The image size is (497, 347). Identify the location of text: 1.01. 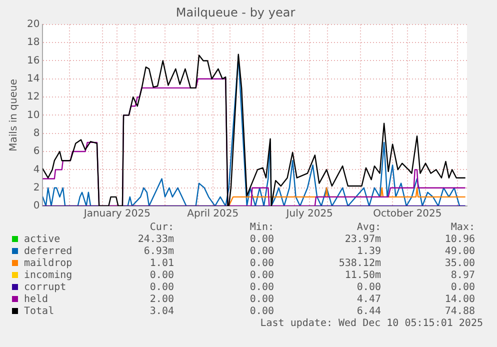
(161, 264).